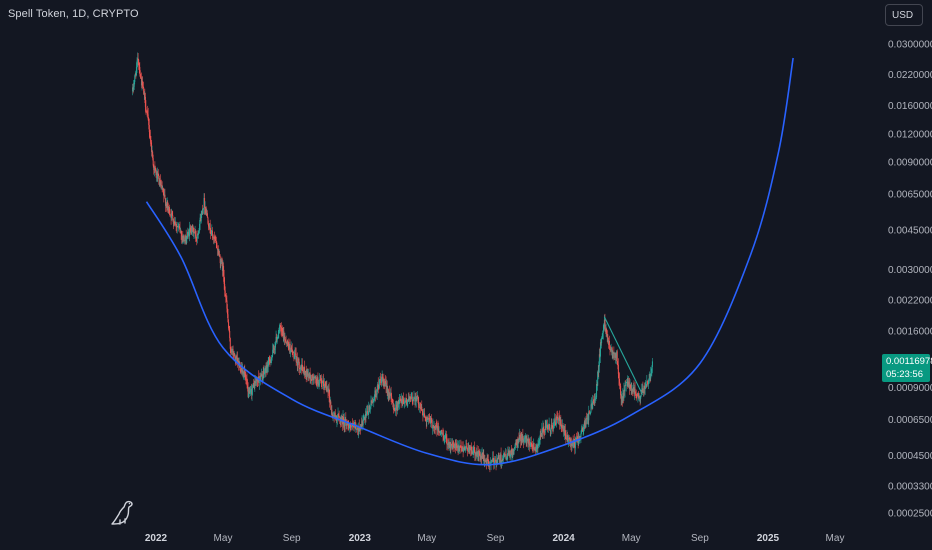 The height and width of the screenshot is (550, 932). I want to click on dinosaur-logo-icon, so click(122, 512).